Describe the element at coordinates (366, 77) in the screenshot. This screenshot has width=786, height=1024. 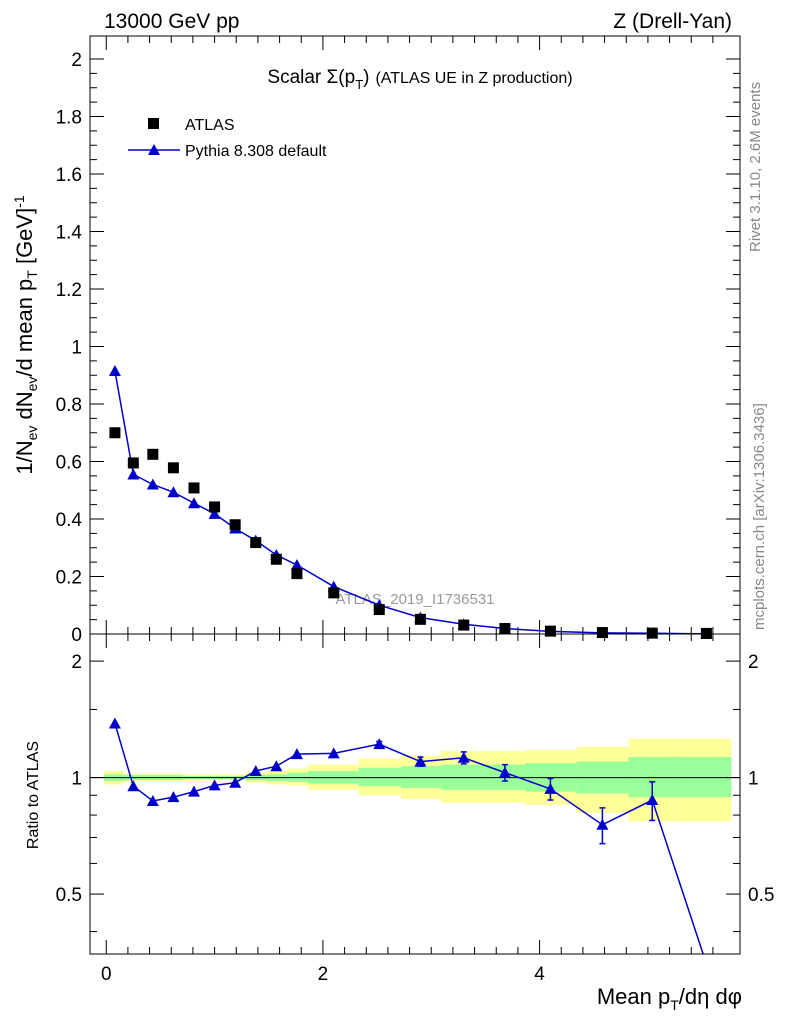
I see `main-title-end: )` at that location.